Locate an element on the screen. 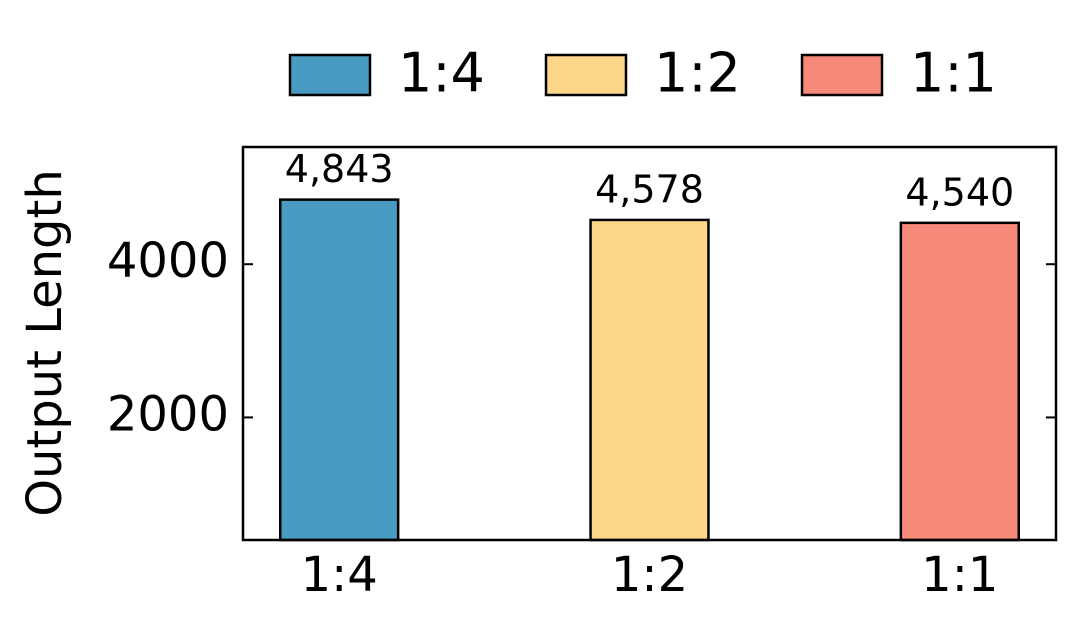 The height and width of the screenshot is (632, 1079). x-tick-label: 1:2 is located at coordinates (649, 575).